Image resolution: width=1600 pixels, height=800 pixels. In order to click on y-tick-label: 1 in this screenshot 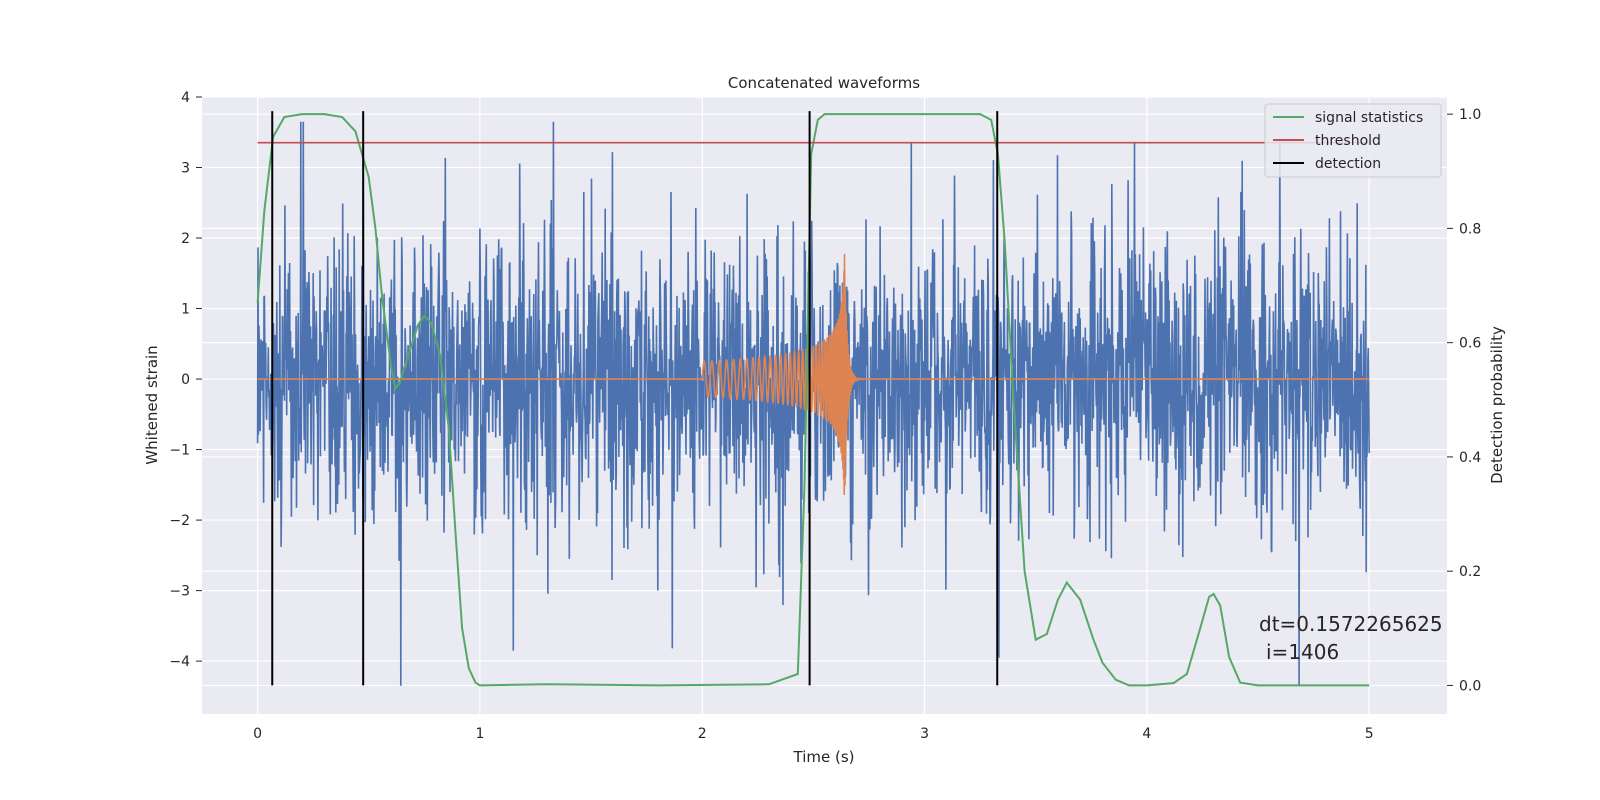, I will do `click(185, 310)`.